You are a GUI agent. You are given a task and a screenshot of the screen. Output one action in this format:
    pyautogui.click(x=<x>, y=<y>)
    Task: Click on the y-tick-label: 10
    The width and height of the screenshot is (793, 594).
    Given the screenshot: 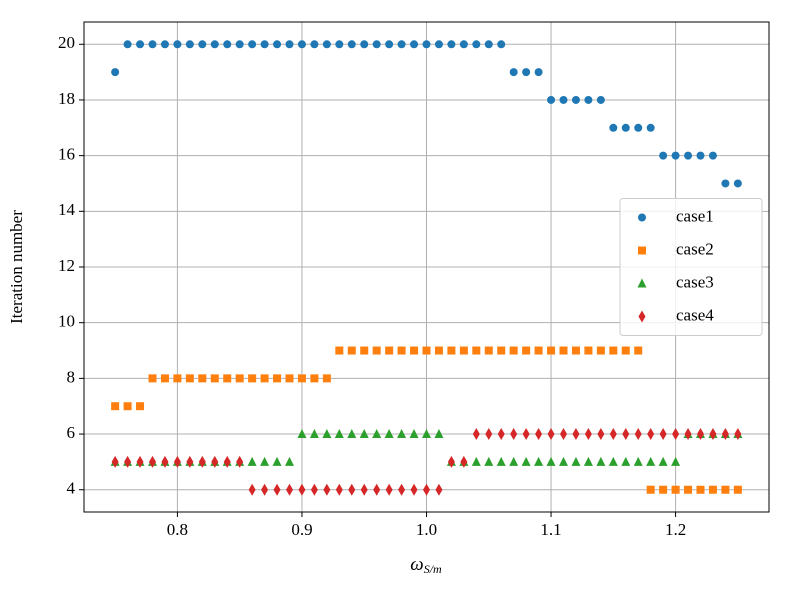 What is the action you would take?
    pyautogui.click(x=66, y=321)
    